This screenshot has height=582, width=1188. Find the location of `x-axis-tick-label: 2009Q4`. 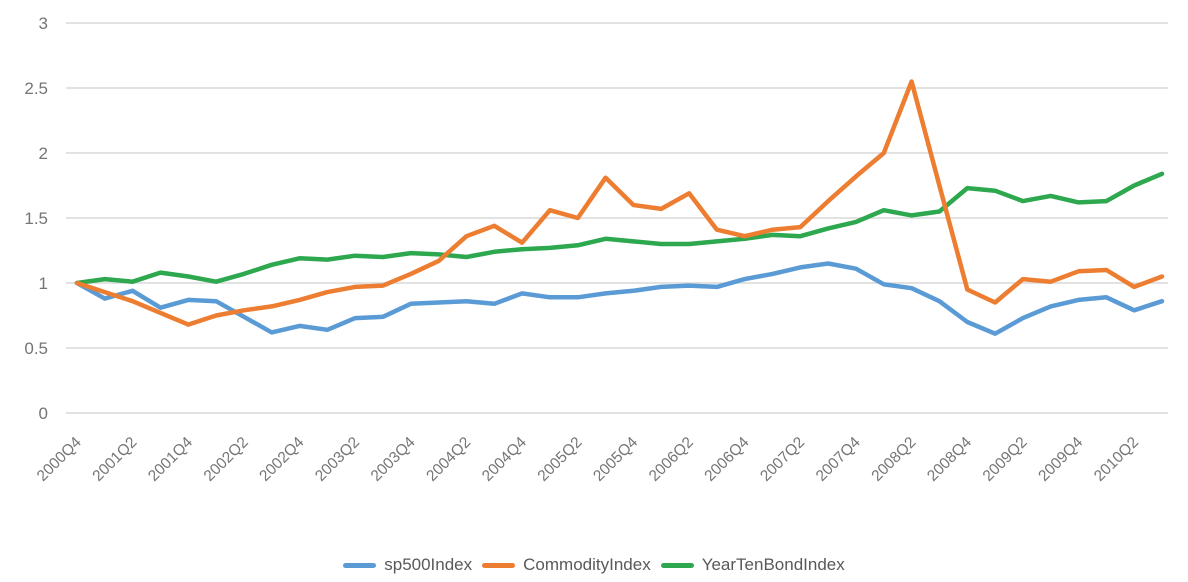

x-axis-tick-label: 2009Q4 is located at coordinates (1060, 459).